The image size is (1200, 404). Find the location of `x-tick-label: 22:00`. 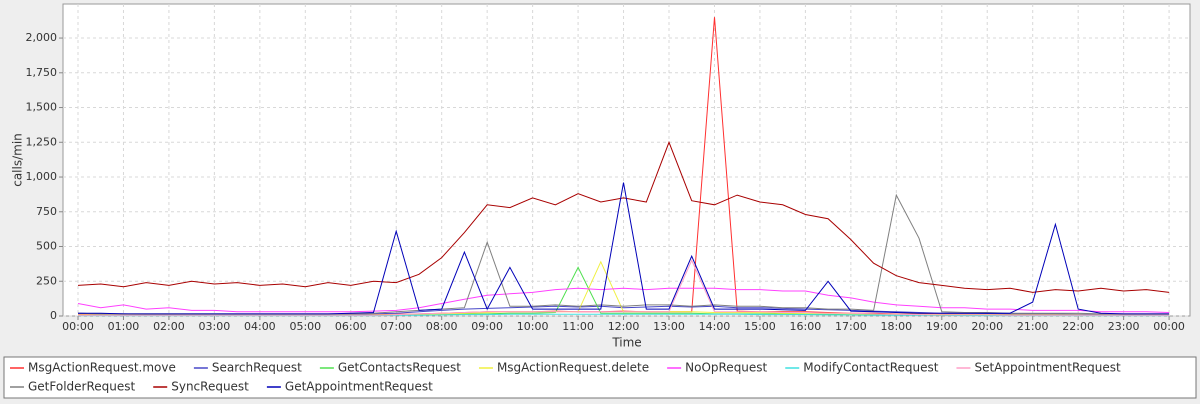

x-tick-label: 22:00 is located at coordinates (1078, 326).